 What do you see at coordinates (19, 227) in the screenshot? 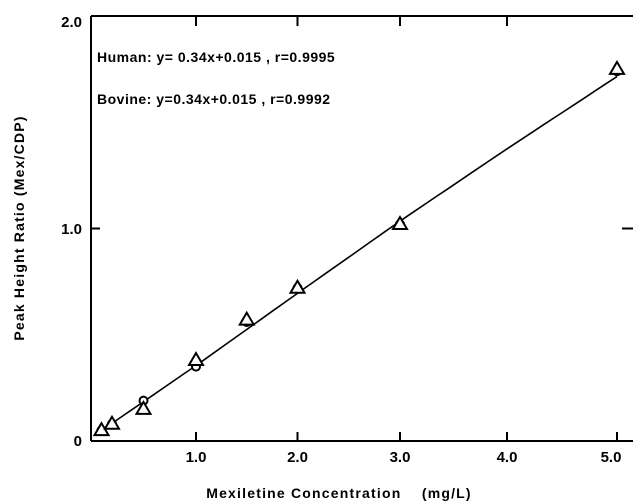
I see `y-axis-title: Peak Height Ratio (Mex/CDP)` at bounding box center [19, 227].